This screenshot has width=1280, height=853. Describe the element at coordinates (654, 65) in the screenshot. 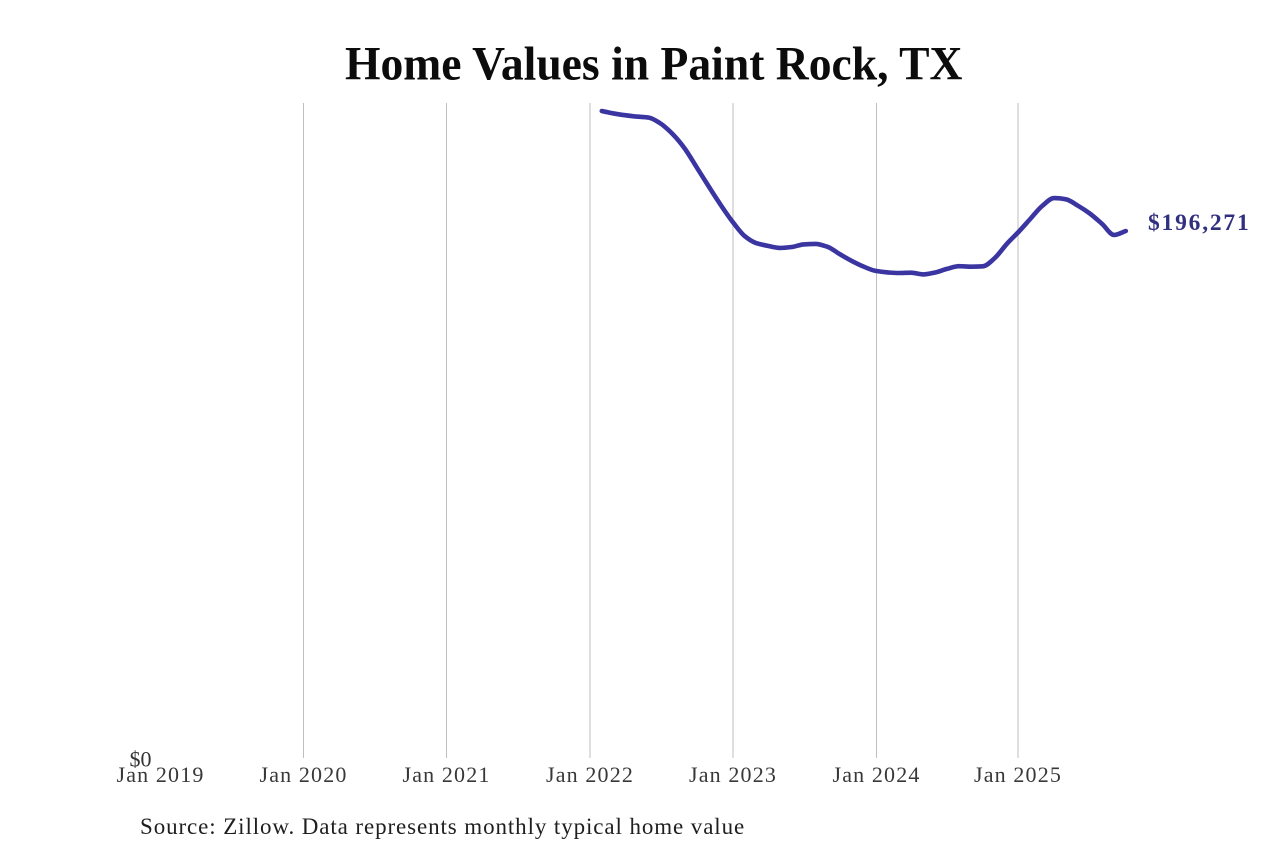

I see `svg-text: Home Values in Paint Rock, TX` at that location.